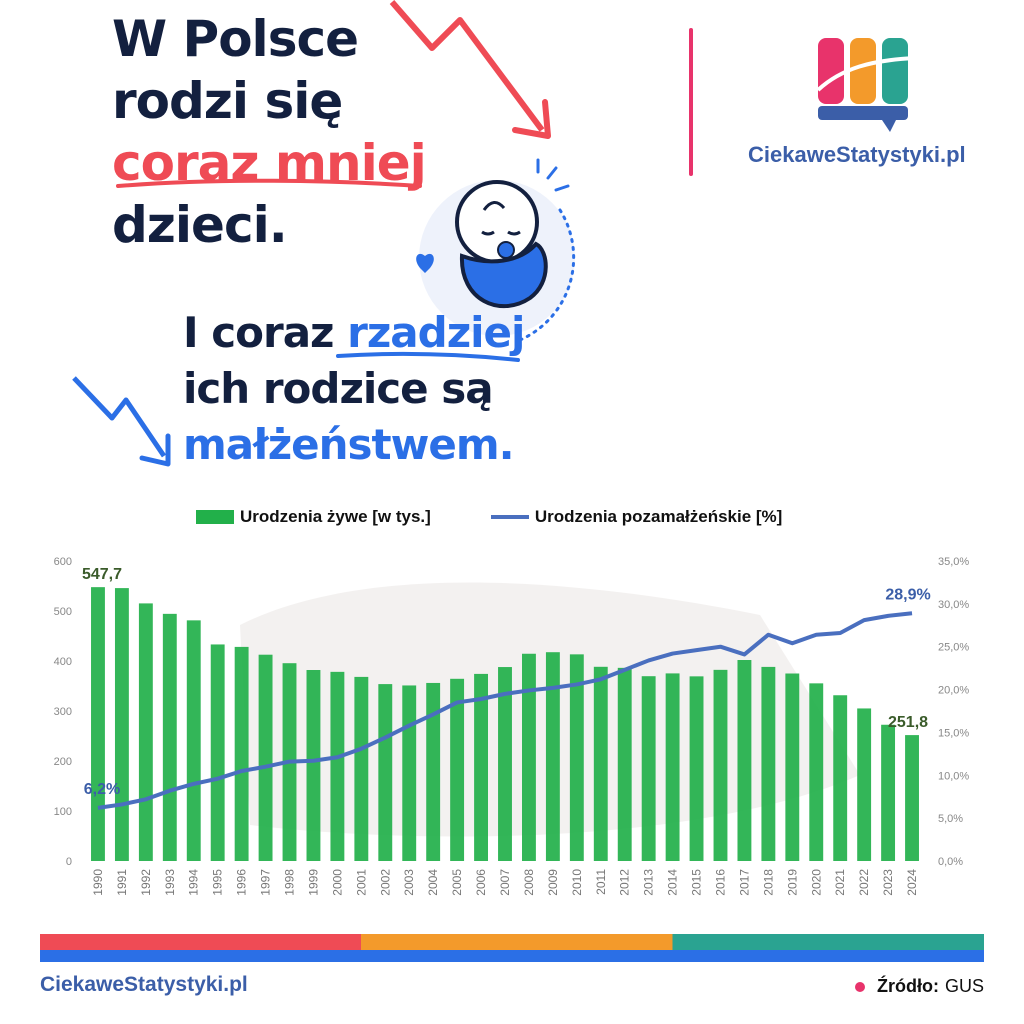 This screenshot has width=1024, height=1024. I want to click on headline-highlight: coraz mniej, so click(269, 163).